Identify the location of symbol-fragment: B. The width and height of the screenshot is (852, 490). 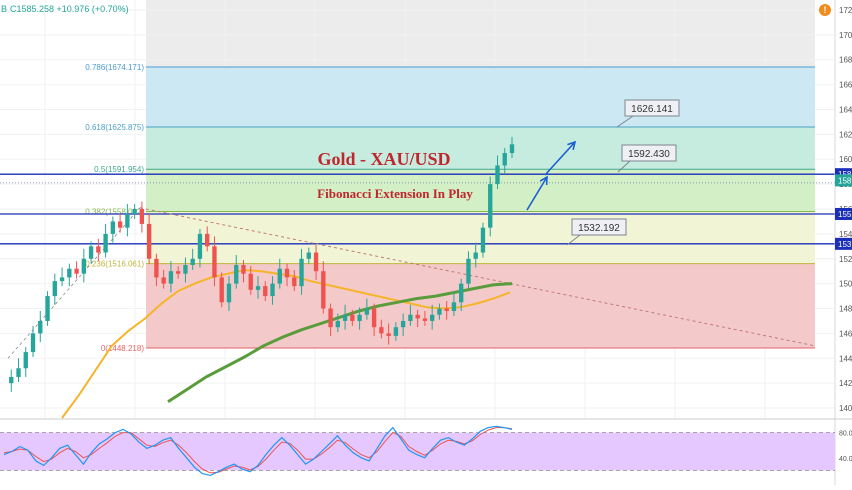
(4, 9).